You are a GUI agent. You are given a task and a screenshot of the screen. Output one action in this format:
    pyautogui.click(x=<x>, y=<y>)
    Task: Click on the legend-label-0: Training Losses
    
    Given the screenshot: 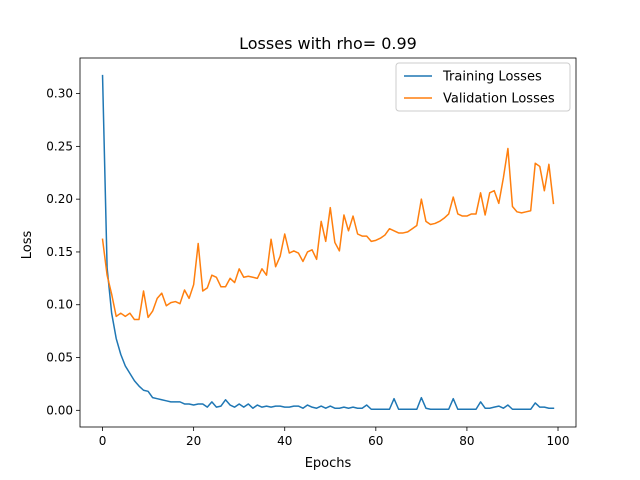 What is the action you would take?
    pyautogui.click(x=492, y=77)
    